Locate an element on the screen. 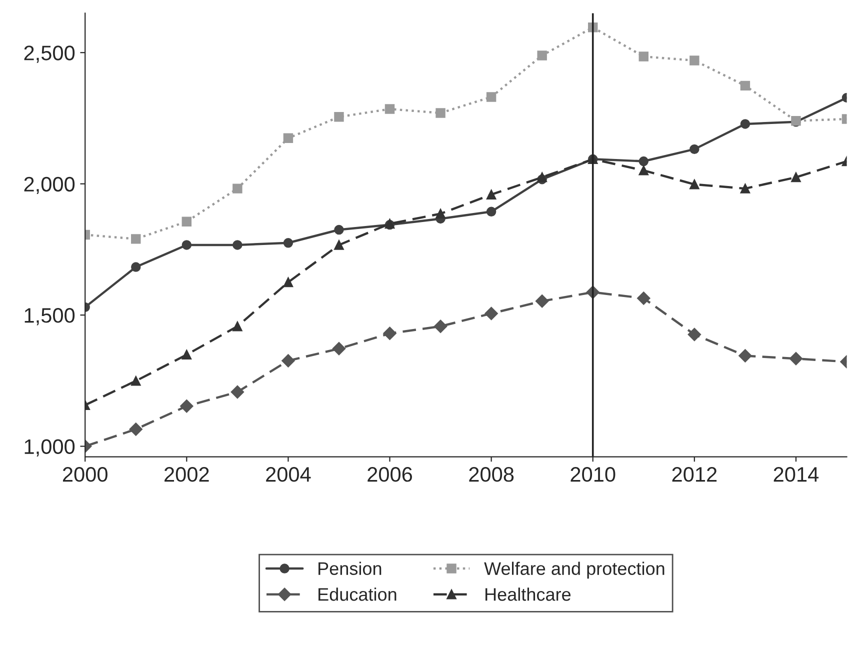 Image resolution: width=851 pixels, height=662 pixels. legend-label: Welfare and protection is located at coordinates (574, 570).